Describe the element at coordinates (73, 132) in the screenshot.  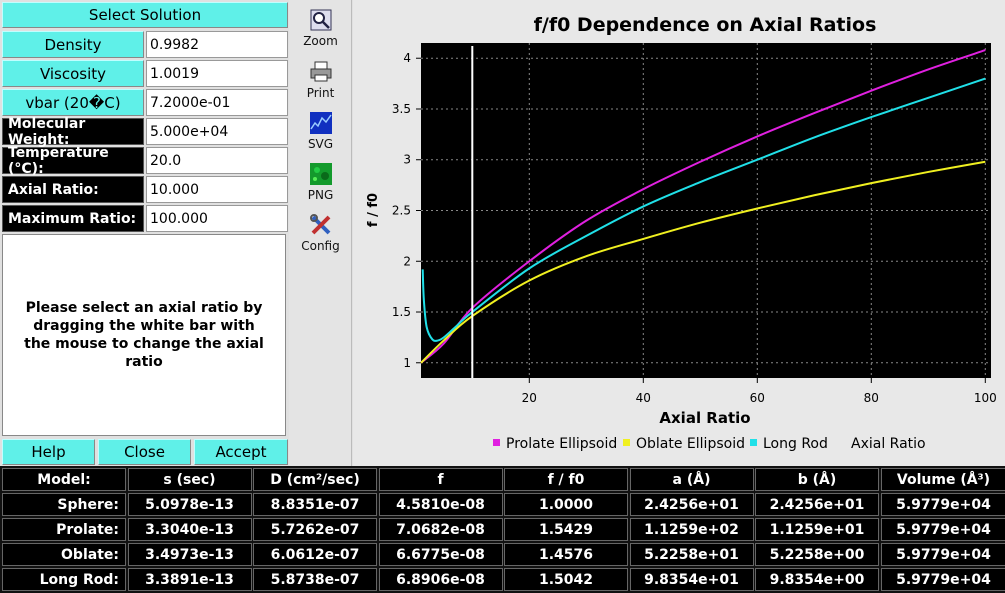
I see `molecular-weight-label: Molecular Weight:` at that location.